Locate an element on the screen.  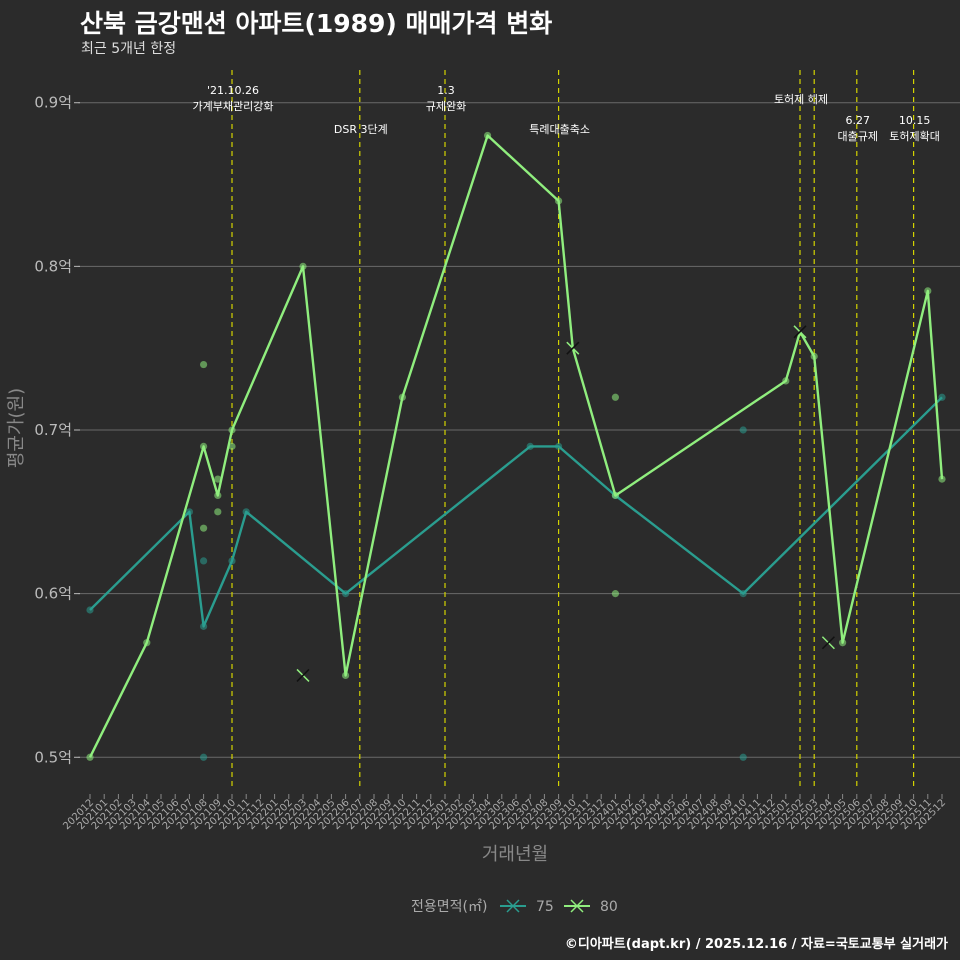
legend-item-75: 75 is located at coordinates (527, 907).